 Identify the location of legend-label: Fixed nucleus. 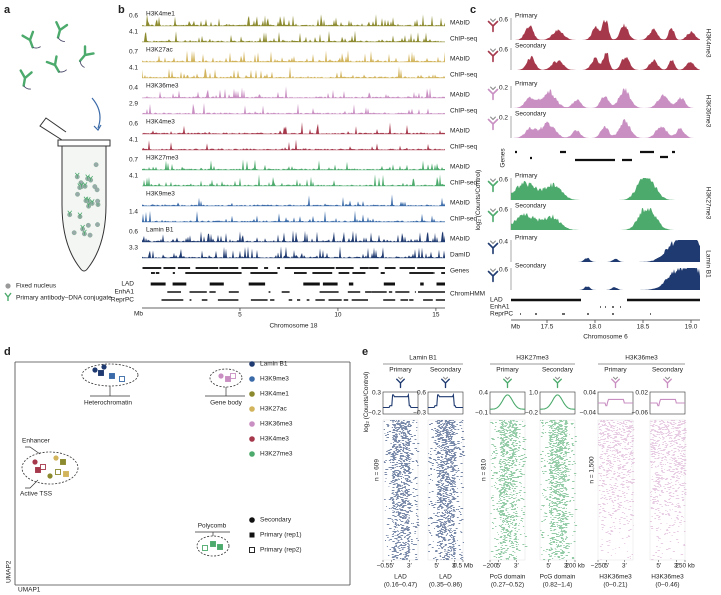
(36, 286).